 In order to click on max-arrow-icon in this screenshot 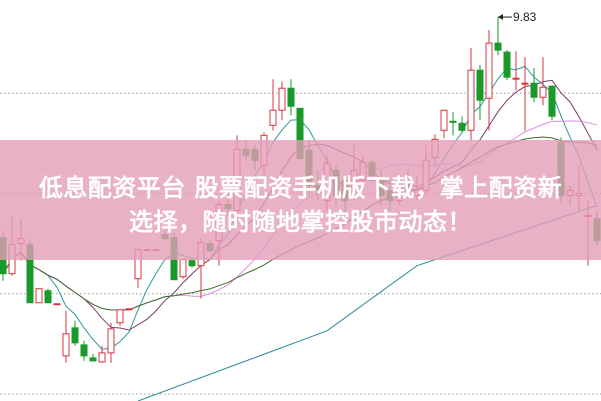, I will do `click(500, 17)`.